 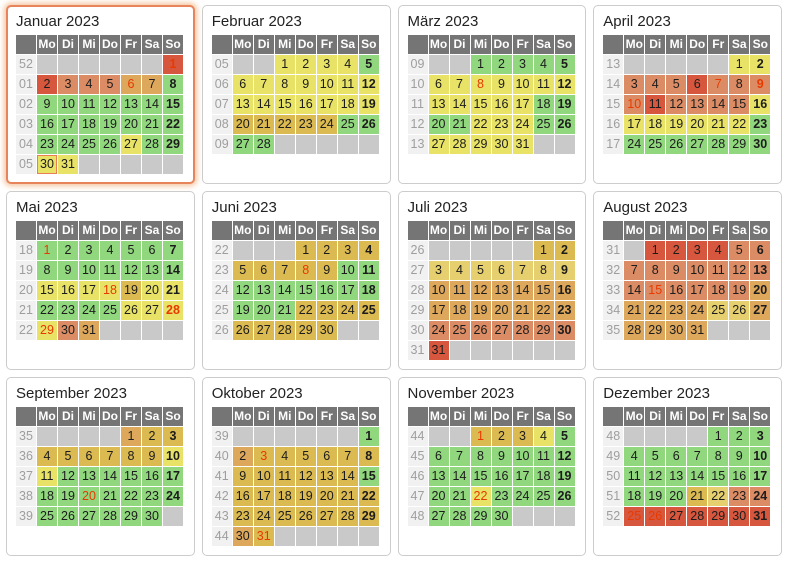 What do you see at coordinates (26, 230) in the screenshot?
I see `week-column-header` at bounding box center [26, 230].